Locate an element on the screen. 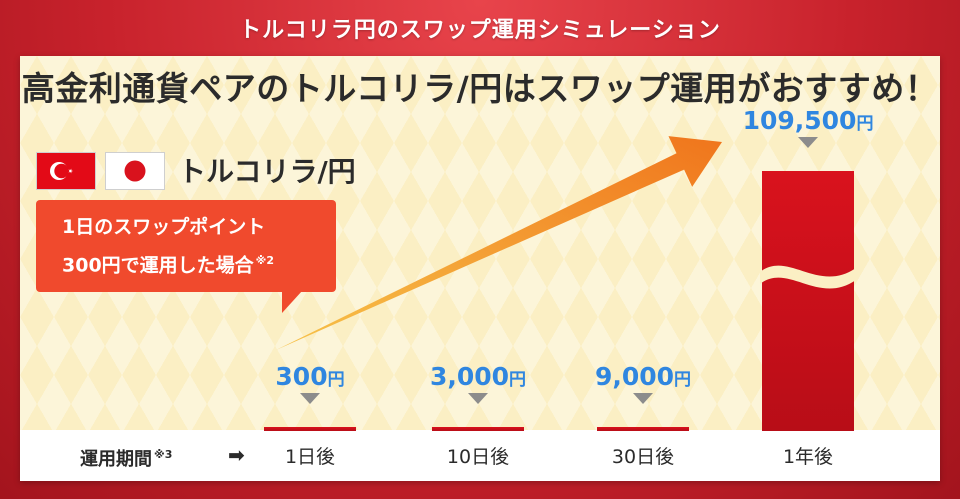 The width and height of the screenshot is (960, 499). callout-line-1: 1日のスワップポイント is located at coordinates (164, 227).